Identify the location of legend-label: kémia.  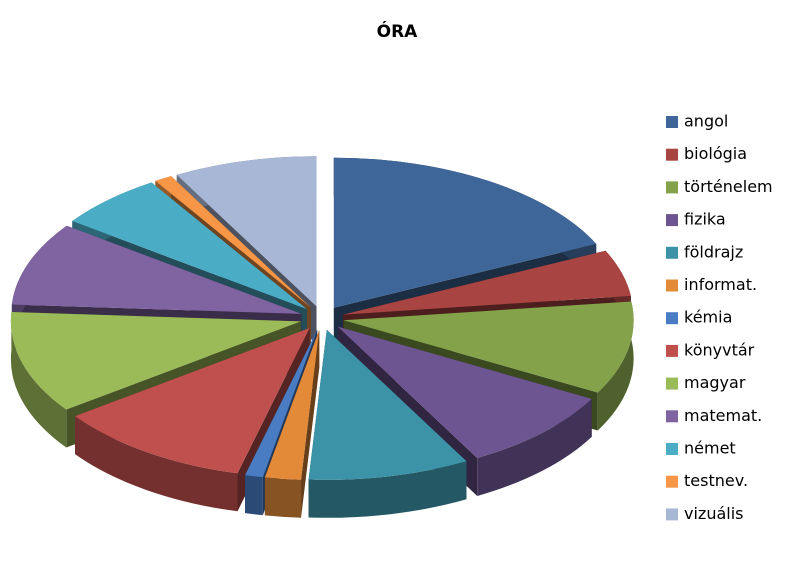
(708, 317).